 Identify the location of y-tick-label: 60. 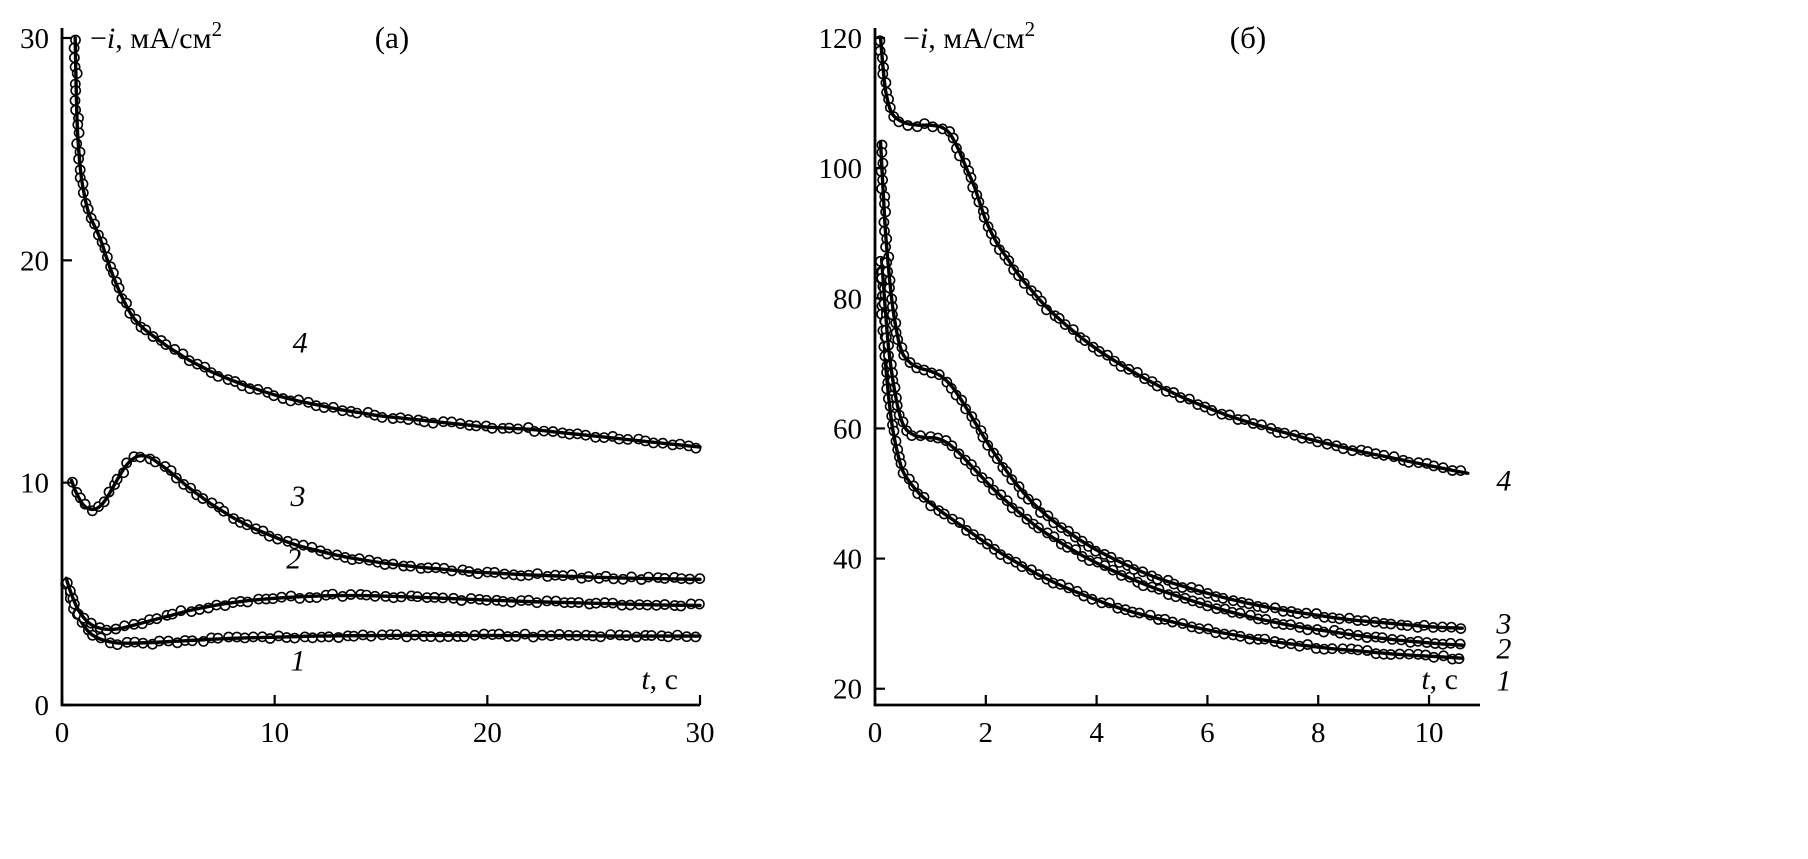
(847, 429).